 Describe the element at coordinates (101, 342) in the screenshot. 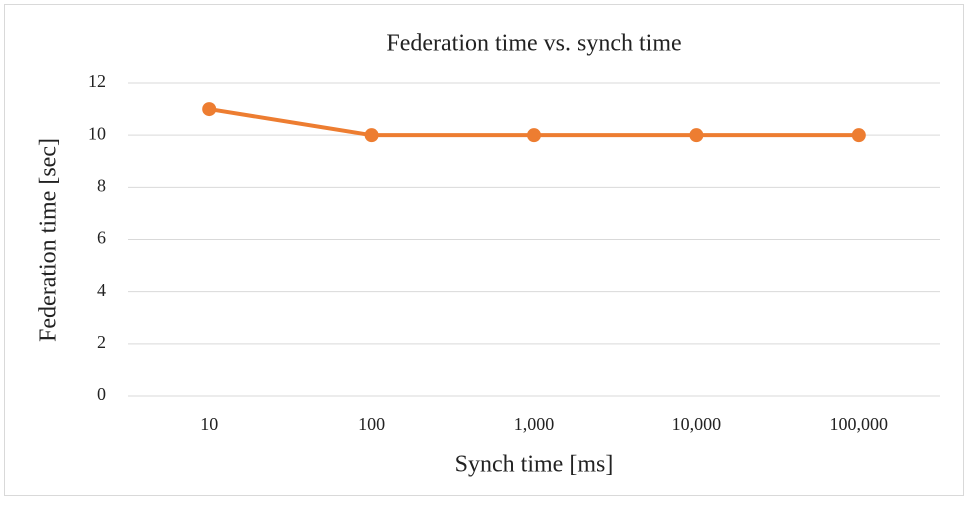

I see `y-tick-label: 2` at that location.